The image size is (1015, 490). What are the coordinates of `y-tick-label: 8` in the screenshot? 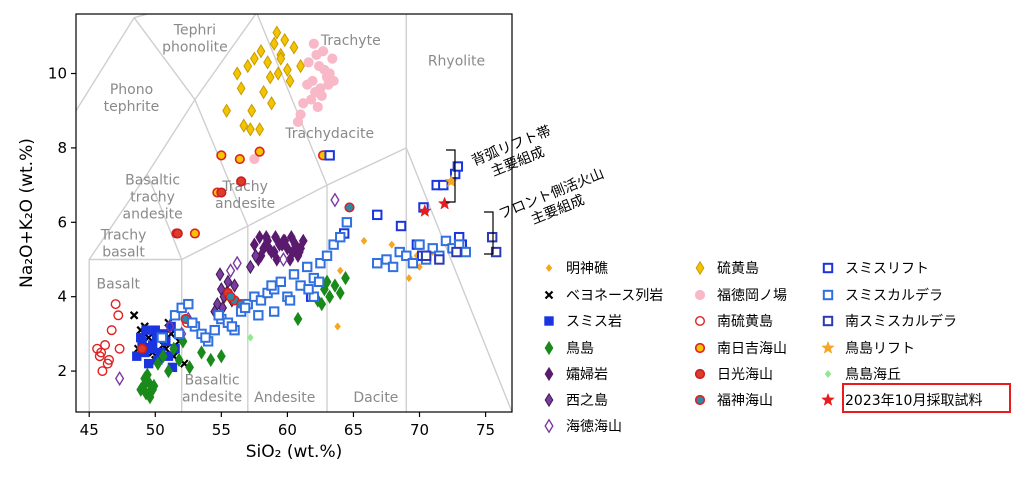 It's located at (62, 148).